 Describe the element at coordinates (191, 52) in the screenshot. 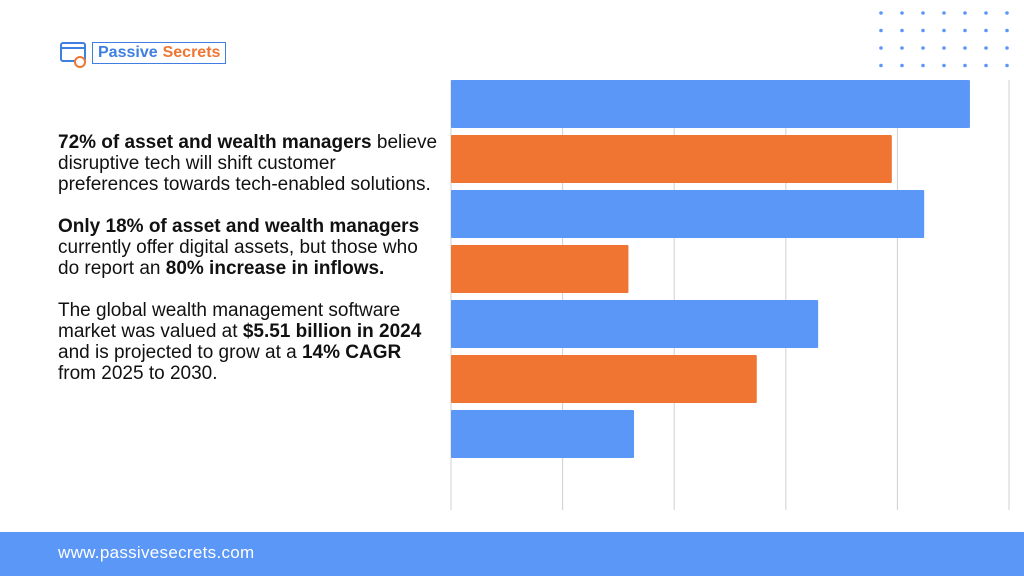

I see `logo-word: Secrets` at that location.